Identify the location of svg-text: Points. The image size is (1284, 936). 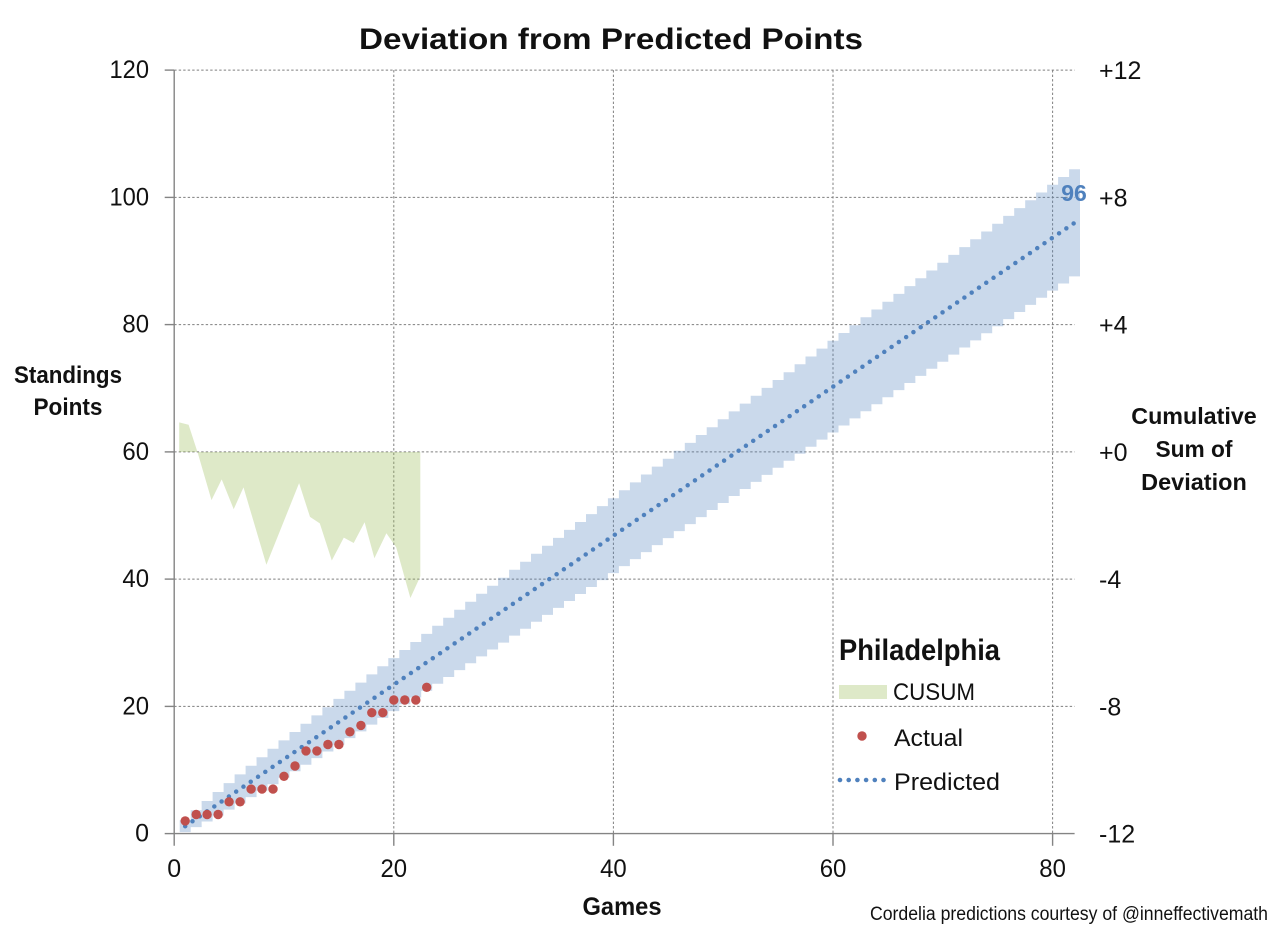
(68, 407).